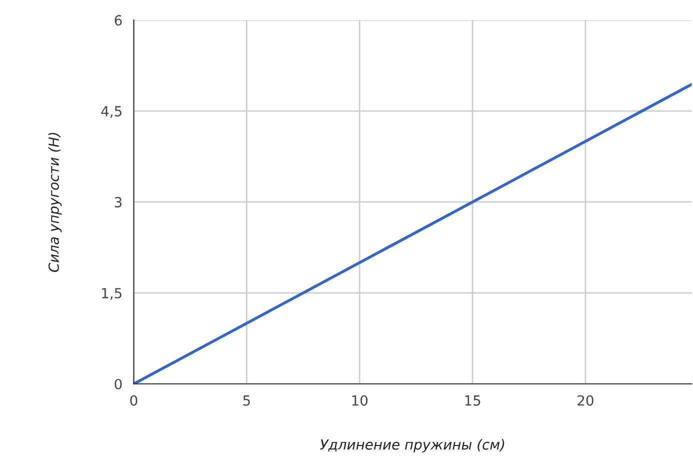  I want to click on y-tick-label: 6, so click(118, 20).